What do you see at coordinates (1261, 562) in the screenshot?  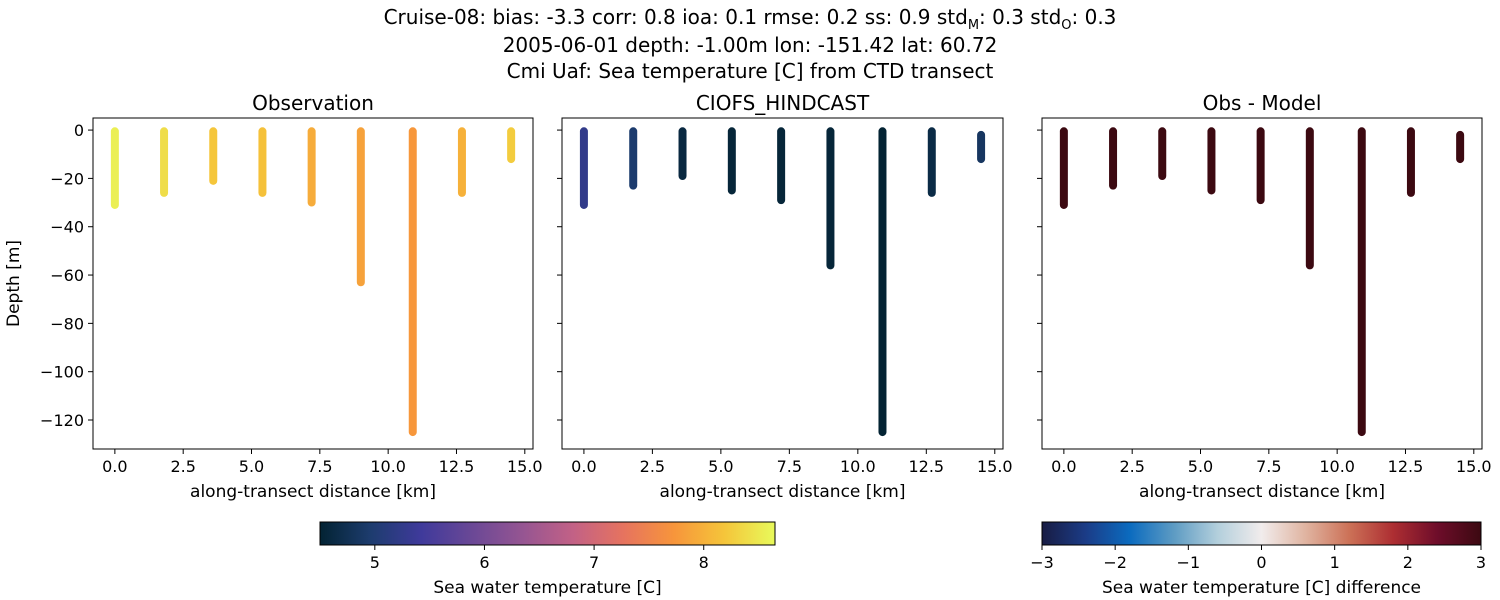 I see `colorbar-tick-label: 0` at bounding box center [1261, 562].